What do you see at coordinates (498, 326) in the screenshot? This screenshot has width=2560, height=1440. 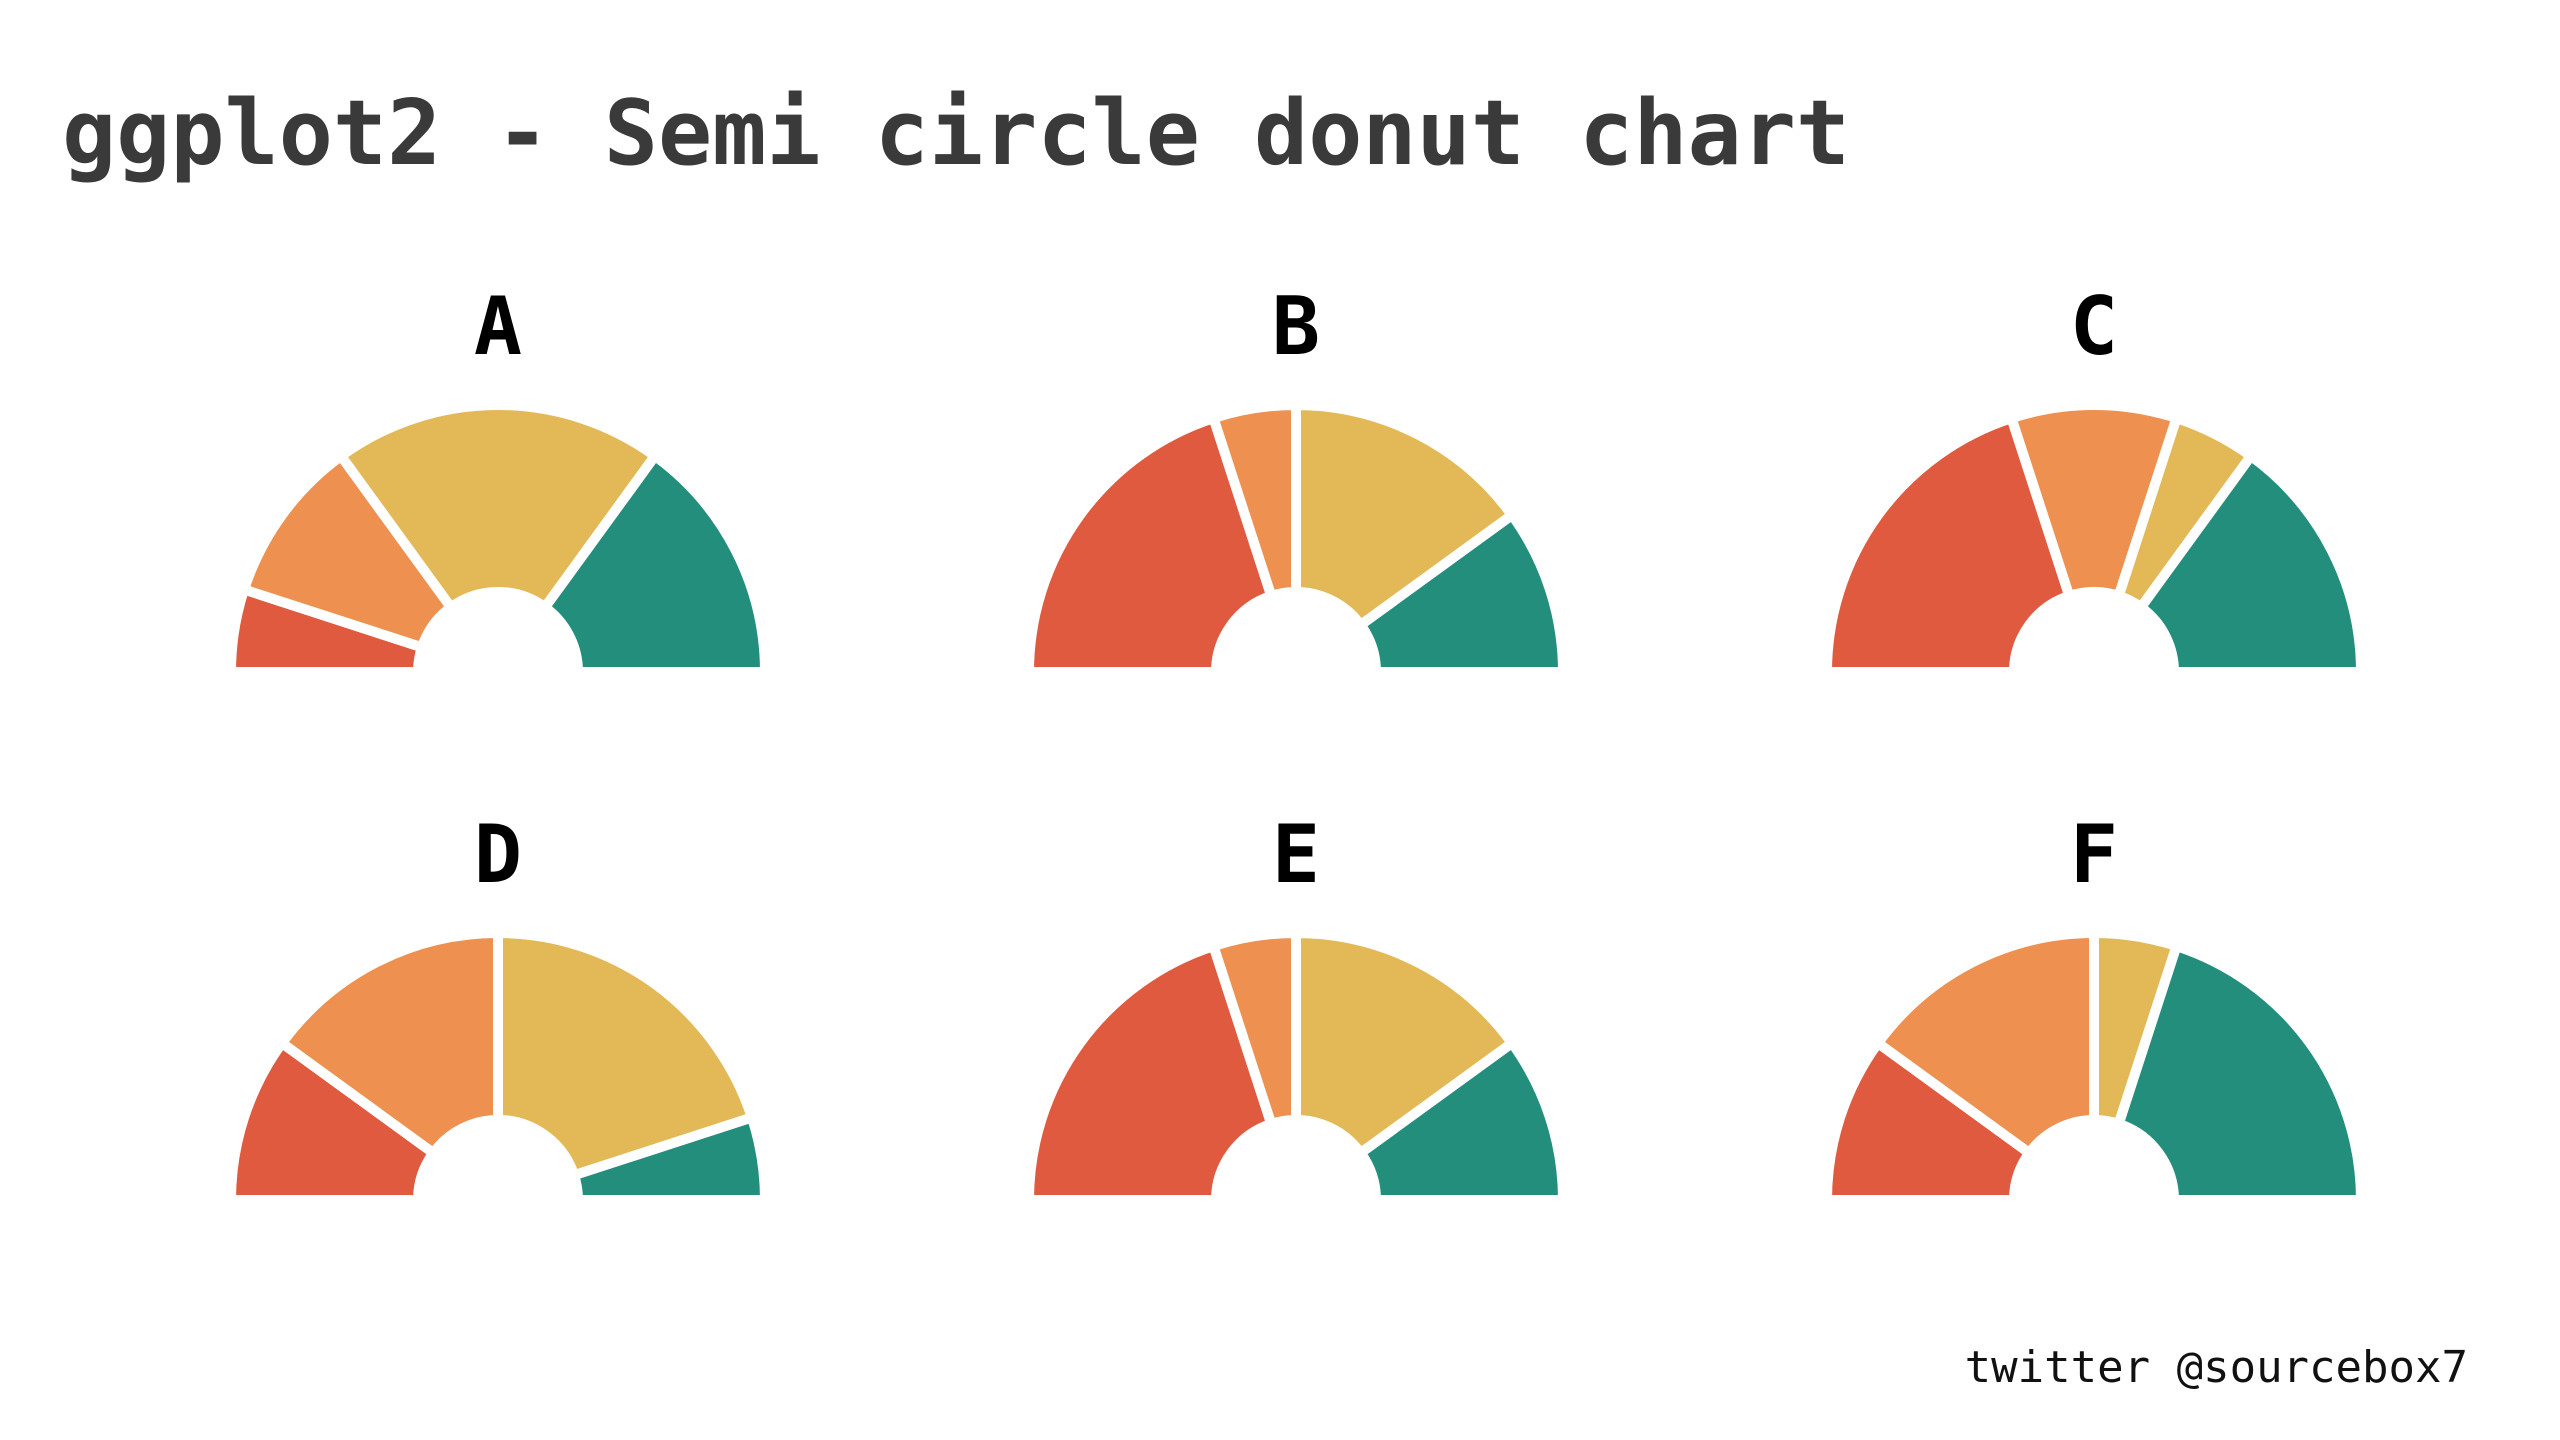 I see `panel-label-a: A` at bounding box center [498, 326].